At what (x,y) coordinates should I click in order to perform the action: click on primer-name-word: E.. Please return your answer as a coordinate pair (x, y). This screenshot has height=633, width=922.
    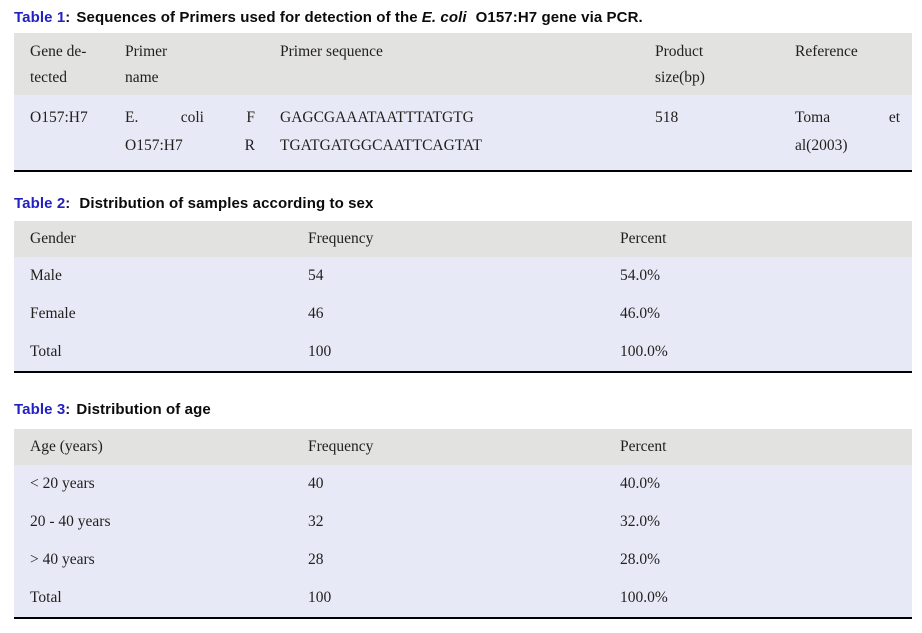
    Looking at the image, I should click on (132, 117).